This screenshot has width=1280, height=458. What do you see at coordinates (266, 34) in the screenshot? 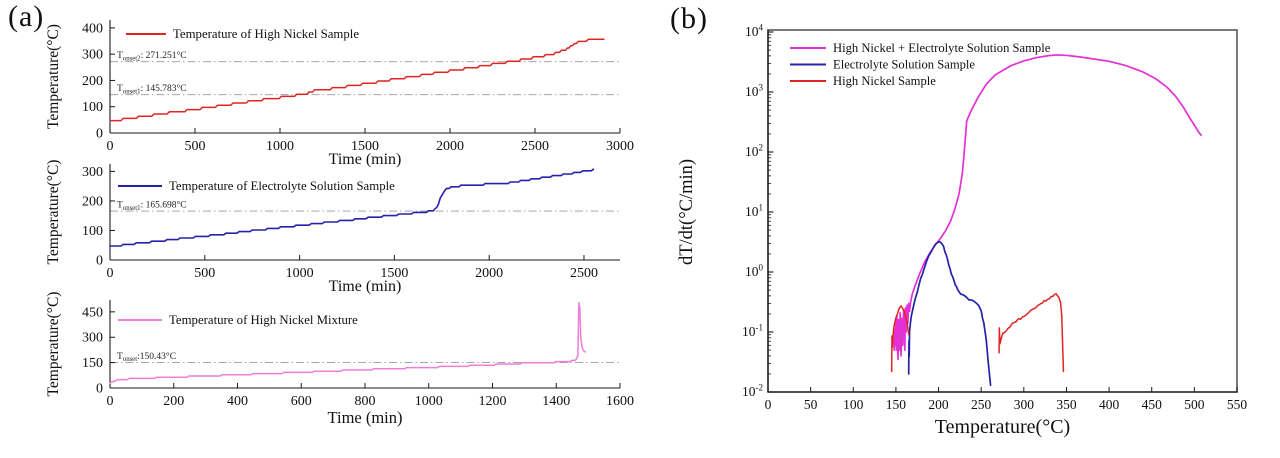
I see `svg-text:Temperature of High Nickel Sam: Temperature of High Nickel Sample` at bounding box center [266, 34].